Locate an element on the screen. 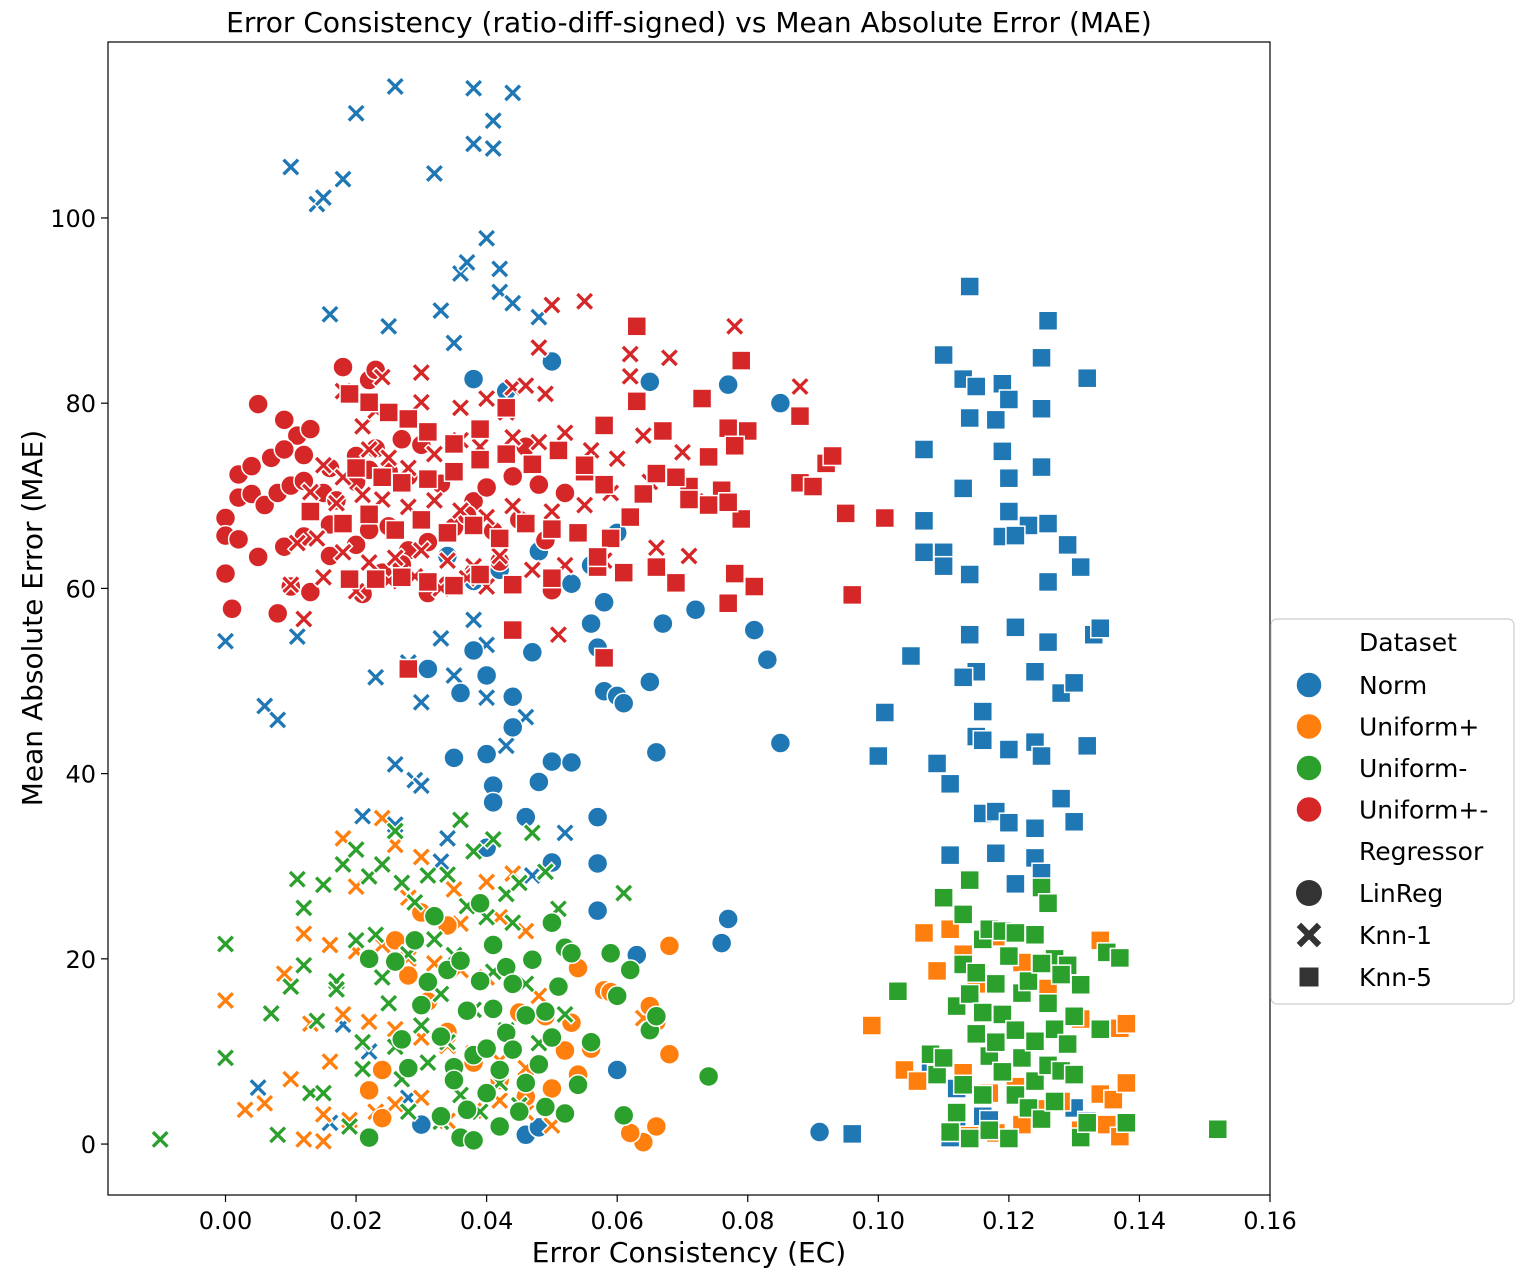 The image size is (1523, 1278). x-tick-label: 0.06 is located at coordinates (616, 1221).